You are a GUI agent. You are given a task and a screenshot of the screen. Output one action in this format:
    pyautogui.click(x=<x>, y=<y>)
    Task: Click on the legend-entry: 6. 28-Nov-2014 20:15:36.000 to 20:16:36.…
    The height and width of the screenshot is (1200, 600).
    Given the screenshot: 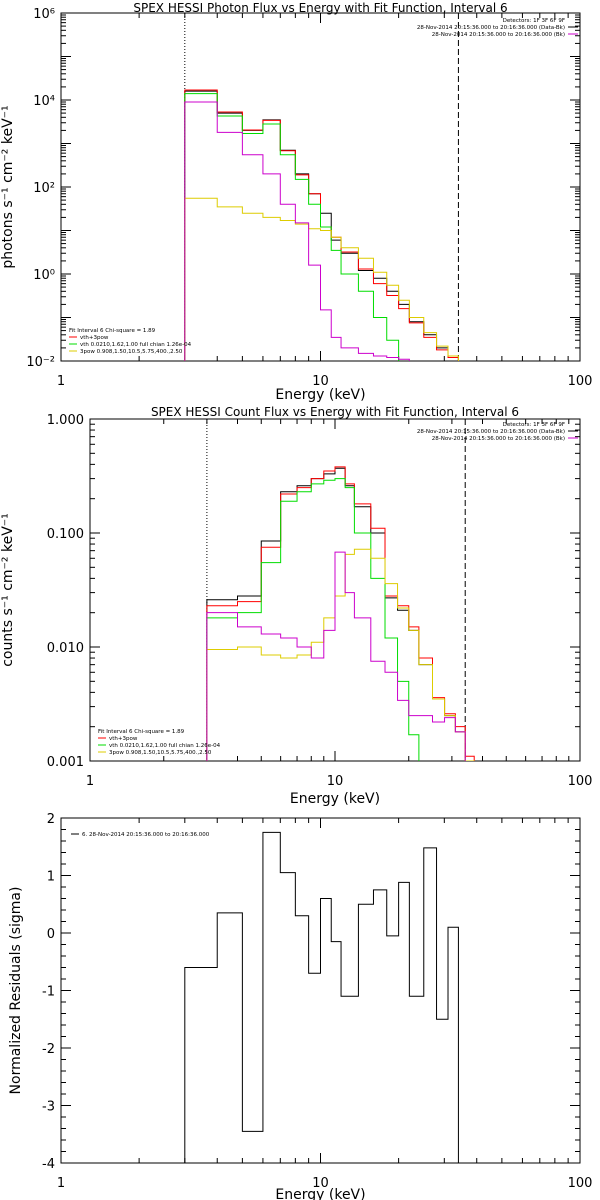 What is the action you would take?
    pyautogui.click(x=146, y=835)
    